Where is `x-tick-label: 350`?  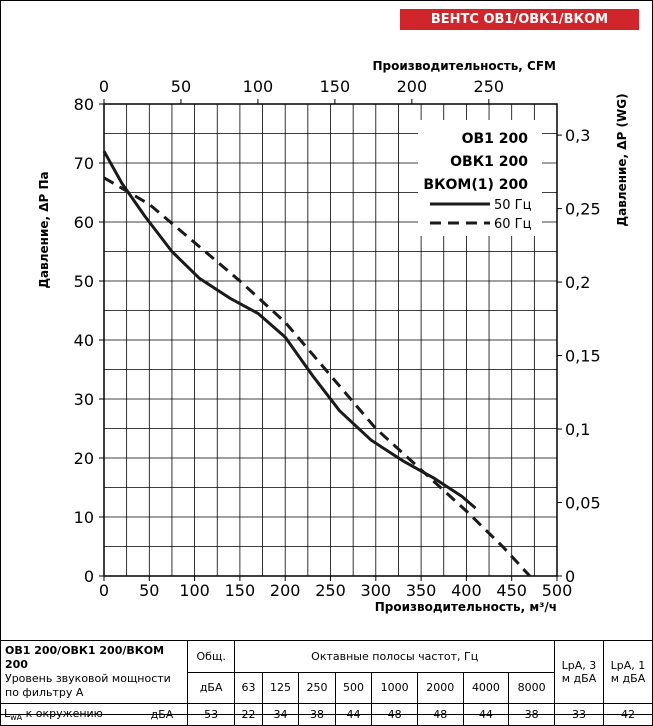 x-tick-label: 350 is located at coordinates (421, 590).